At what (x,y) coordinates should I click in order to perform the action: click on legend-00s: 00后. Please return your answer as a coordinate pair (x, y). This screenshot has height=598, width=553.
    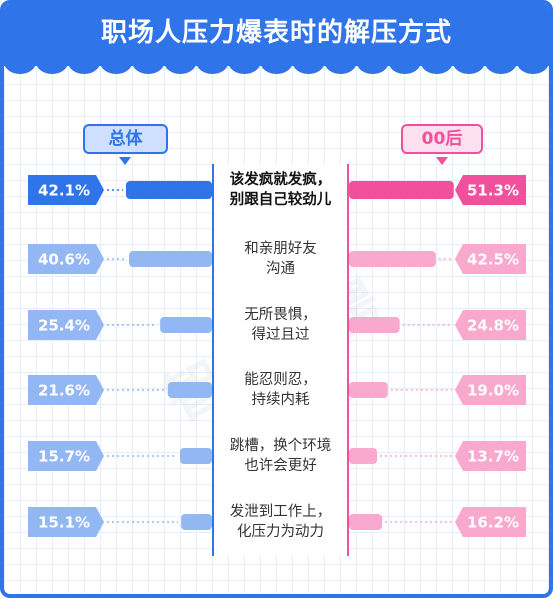
    Looking at the image, I should click on (442, 139).